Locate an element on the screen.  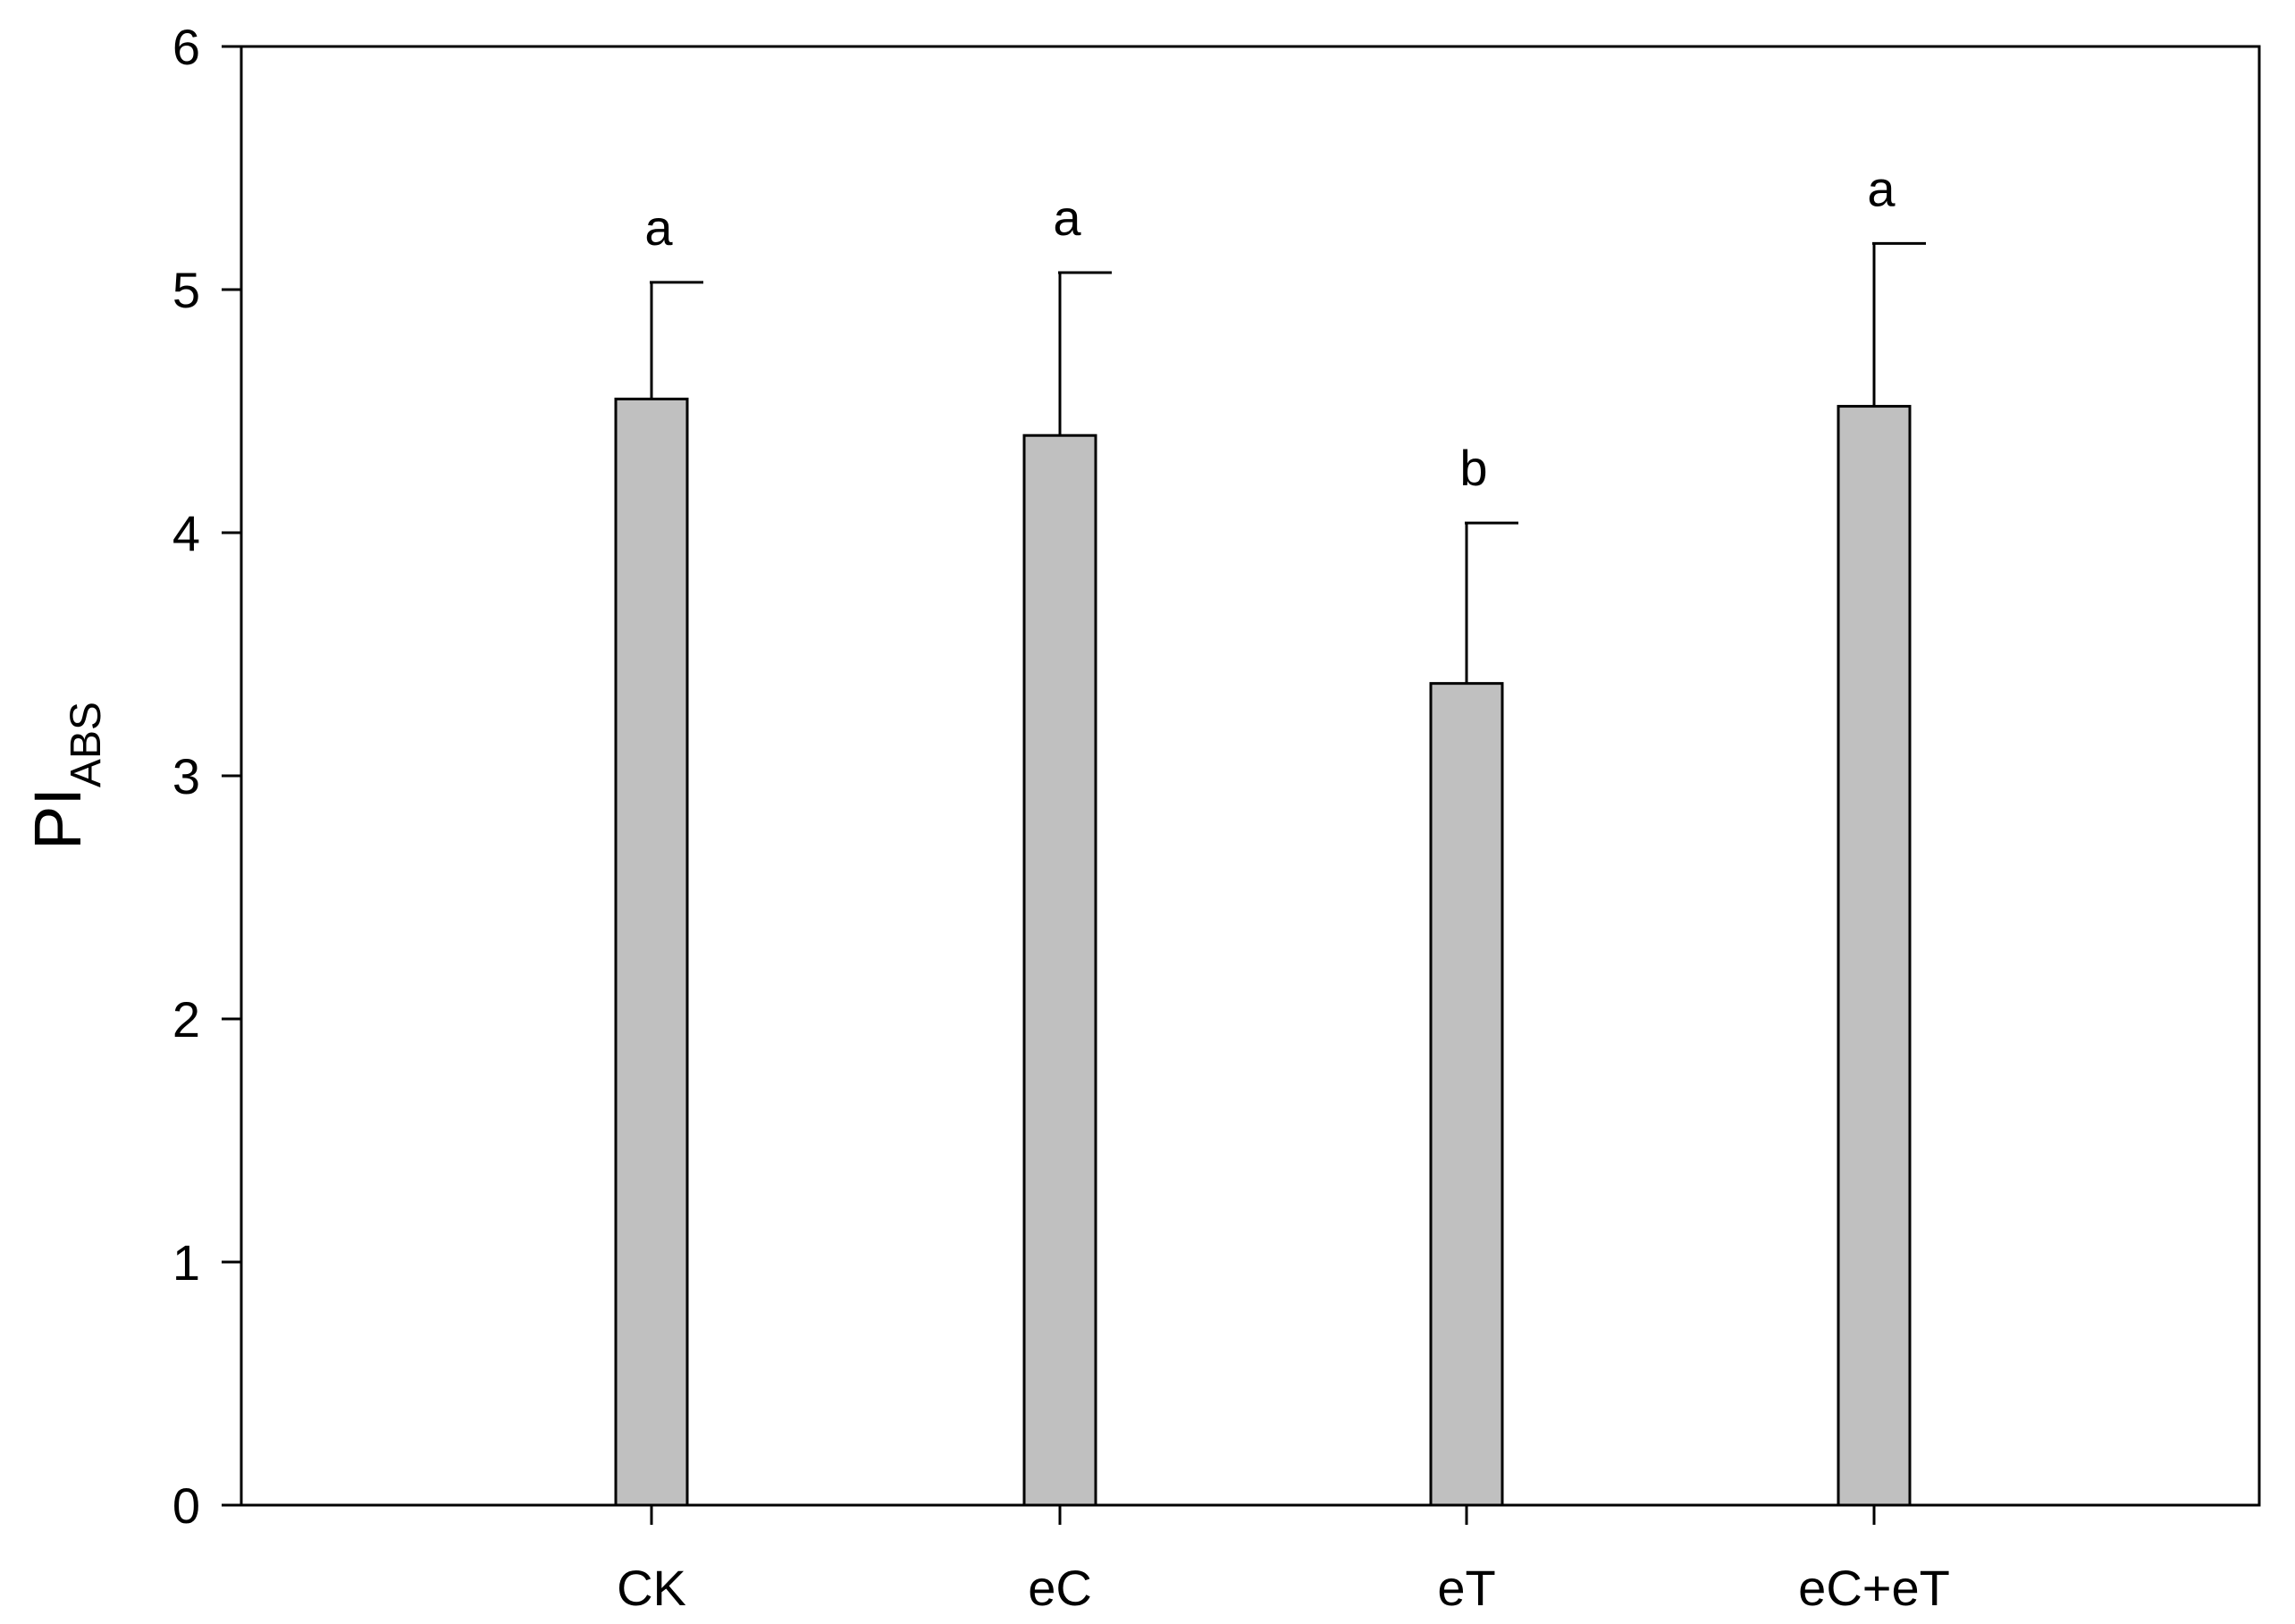
bar-ec is located at coordinates (1059, 970).